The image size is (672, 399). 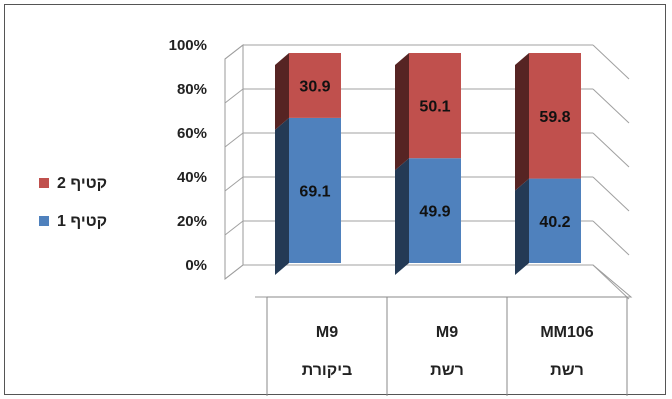 I want to click on y-tick-label: 0%, so click(x=196, y=265).